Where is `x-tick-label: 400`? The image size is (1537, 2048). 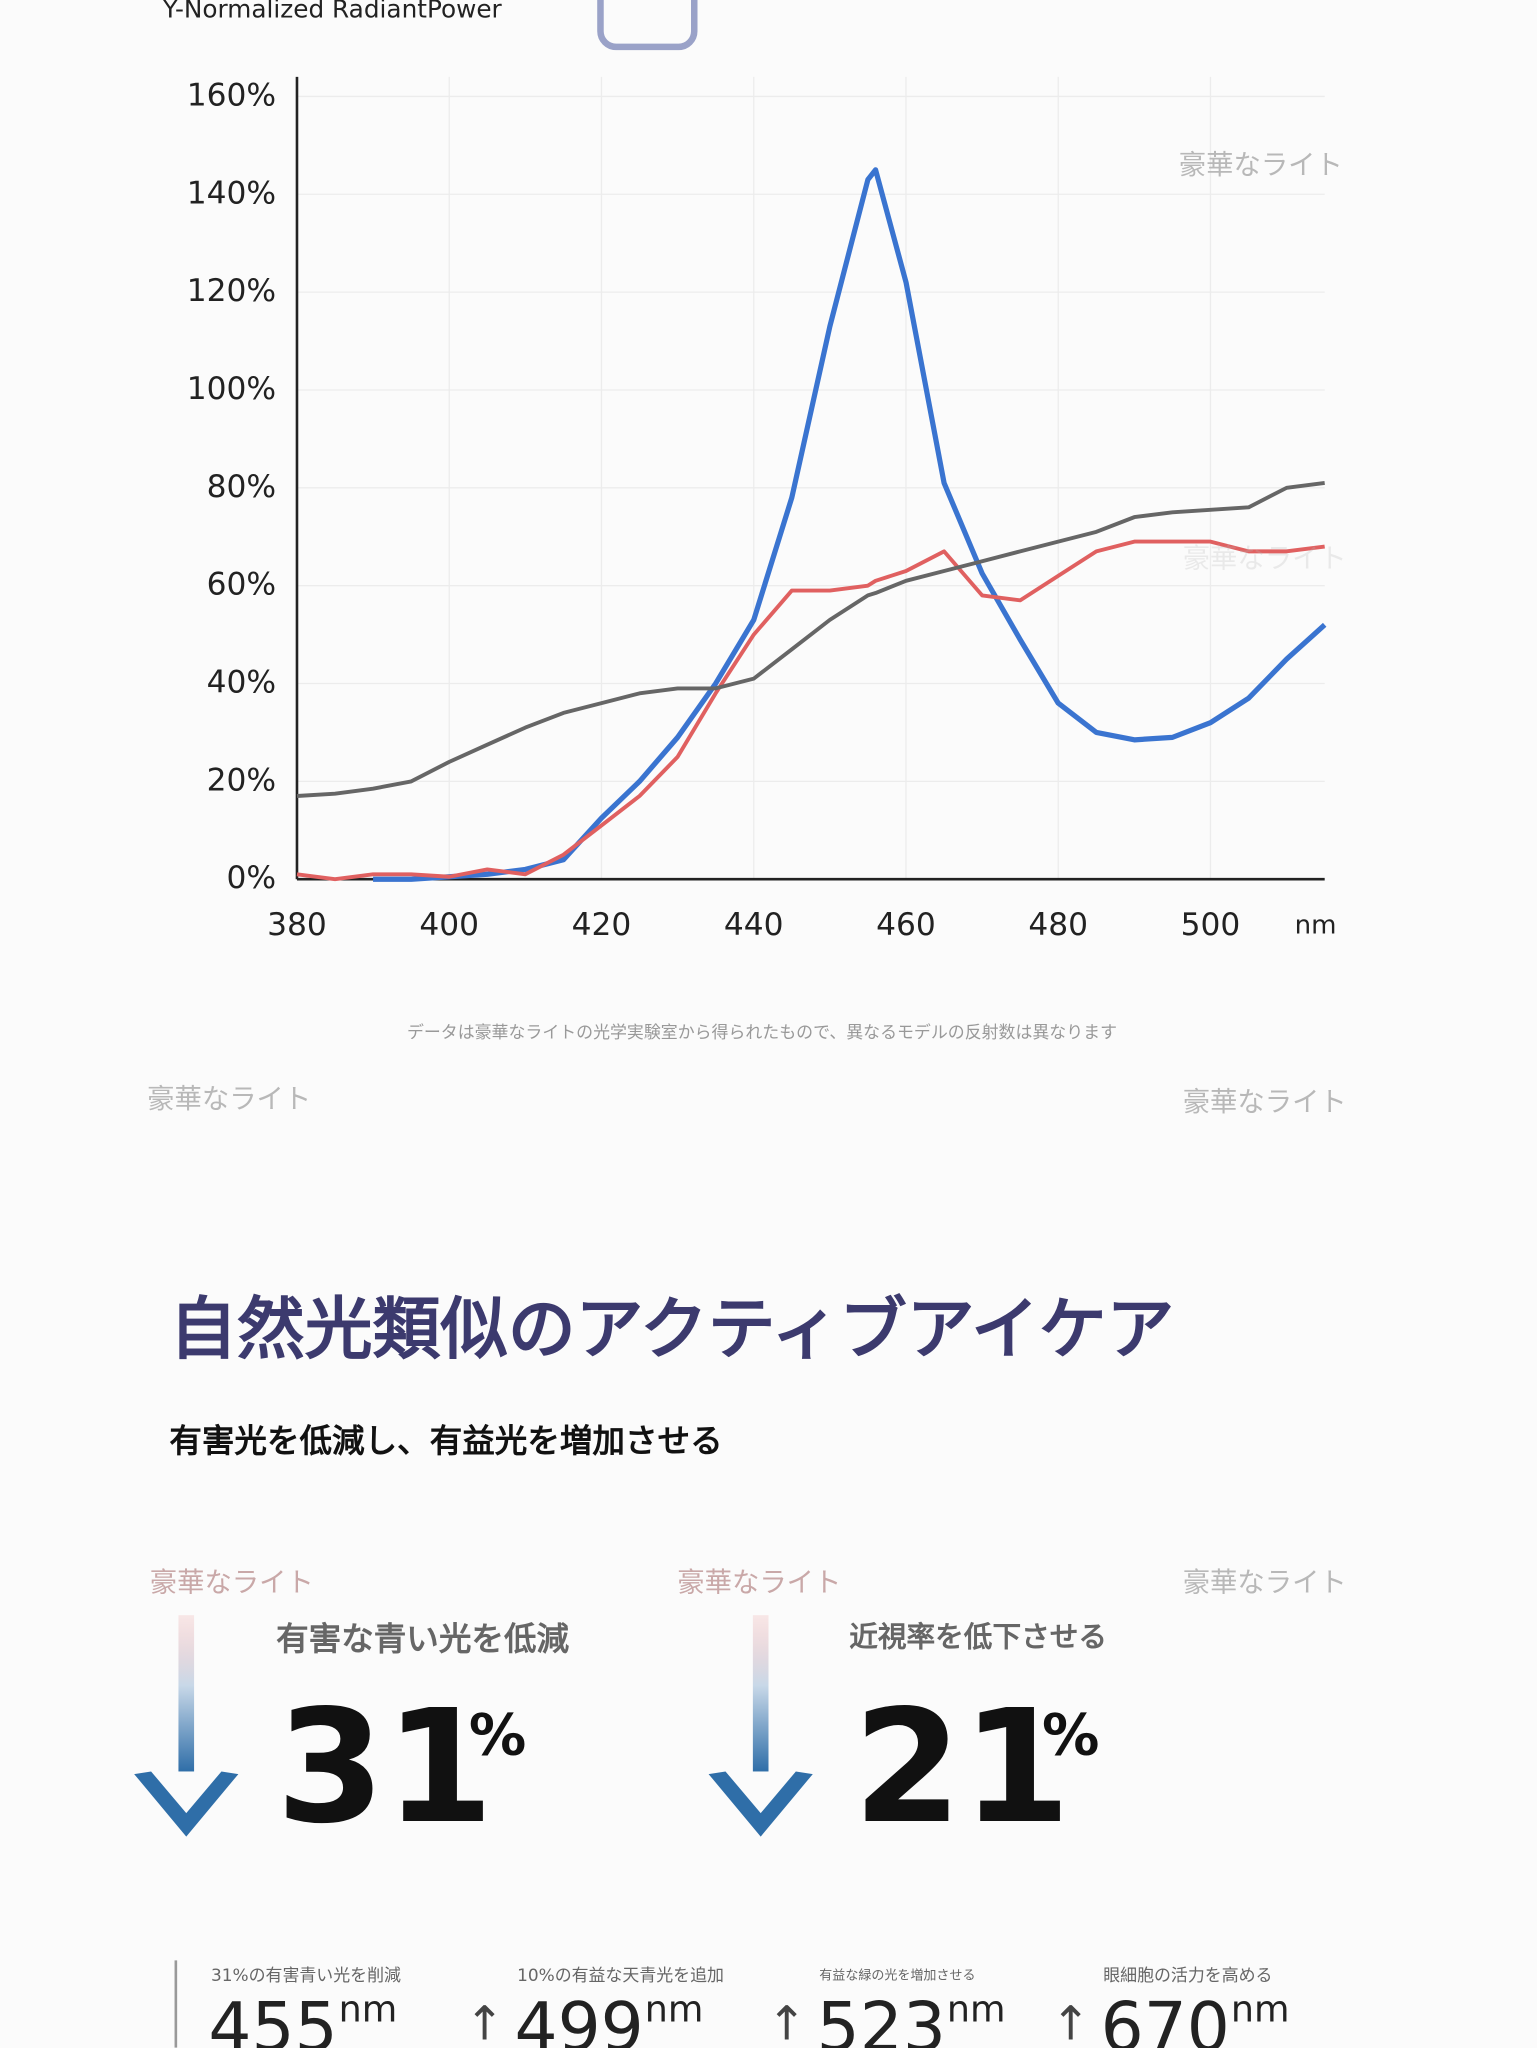 x-tick-label: 400 is located at coordinates (449, 925).